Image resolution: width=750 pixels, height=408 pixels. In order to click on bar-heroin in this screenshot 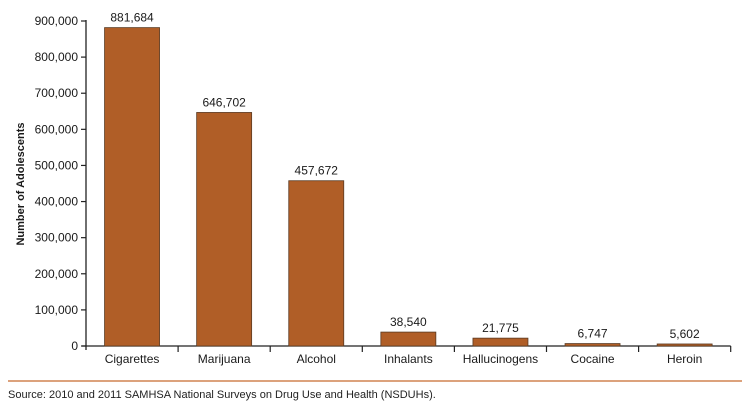, I will do `click(684, 345)`.